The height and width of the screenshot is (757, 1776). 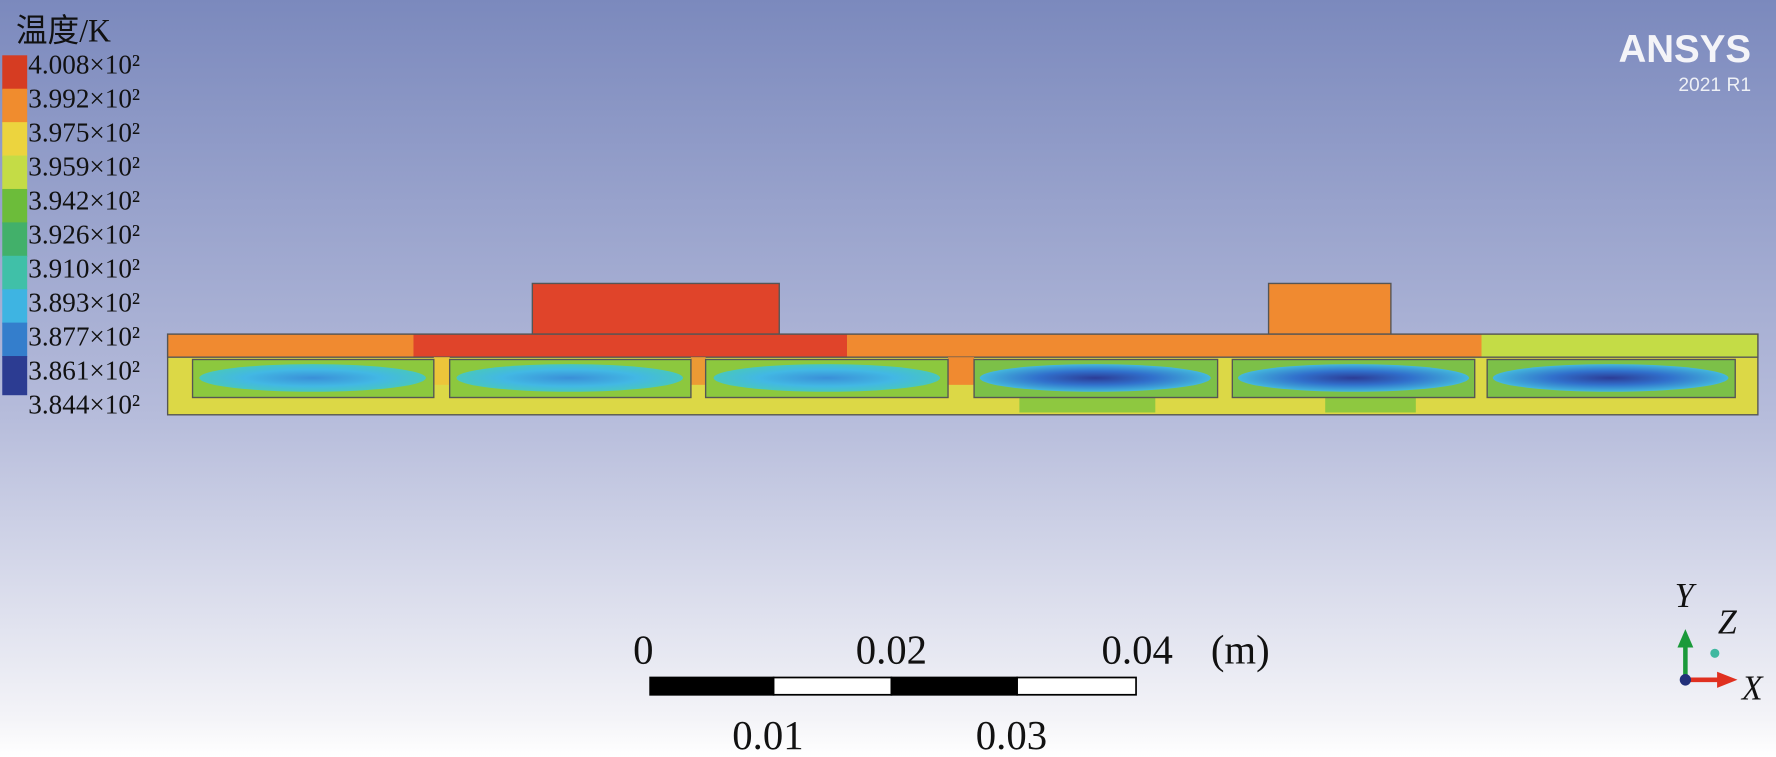 I want to click on legend-label: 4.008×10², so click(x=84, y=65).